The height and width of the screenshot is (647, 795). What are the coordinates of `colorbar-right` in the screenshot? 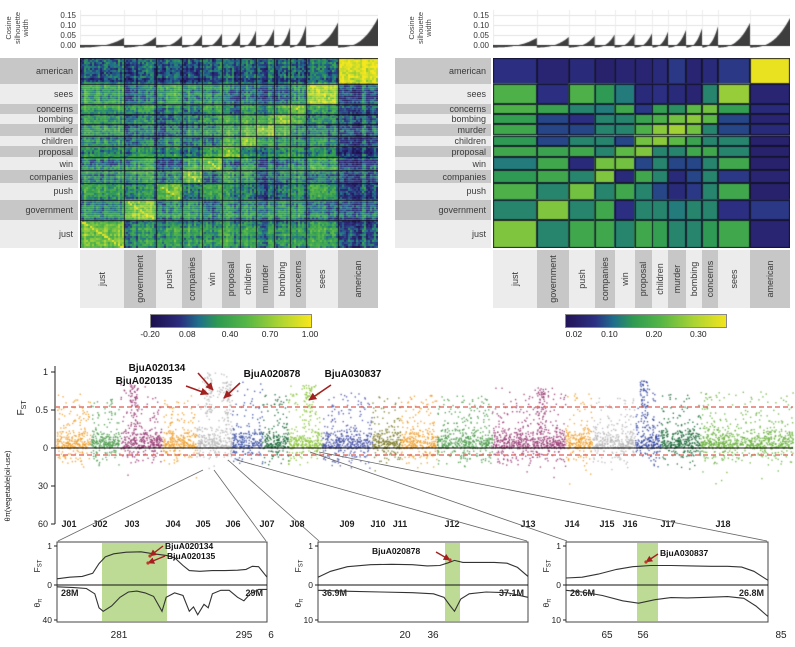 It's located at (646, 321).